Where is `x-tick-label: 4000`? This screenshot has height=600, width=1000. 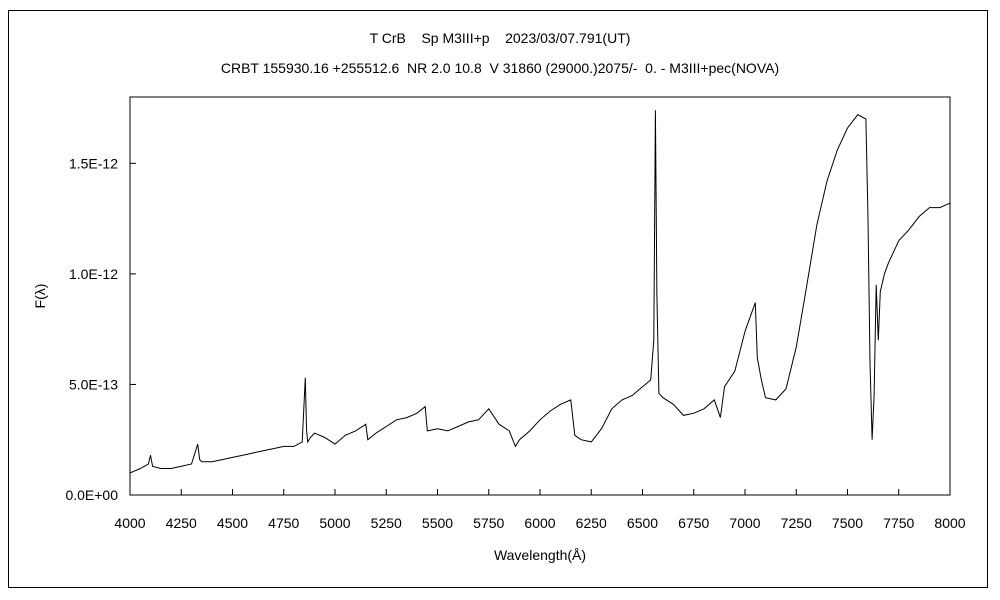 x-tick-label: 4000 is located at coordinates (129, 523).